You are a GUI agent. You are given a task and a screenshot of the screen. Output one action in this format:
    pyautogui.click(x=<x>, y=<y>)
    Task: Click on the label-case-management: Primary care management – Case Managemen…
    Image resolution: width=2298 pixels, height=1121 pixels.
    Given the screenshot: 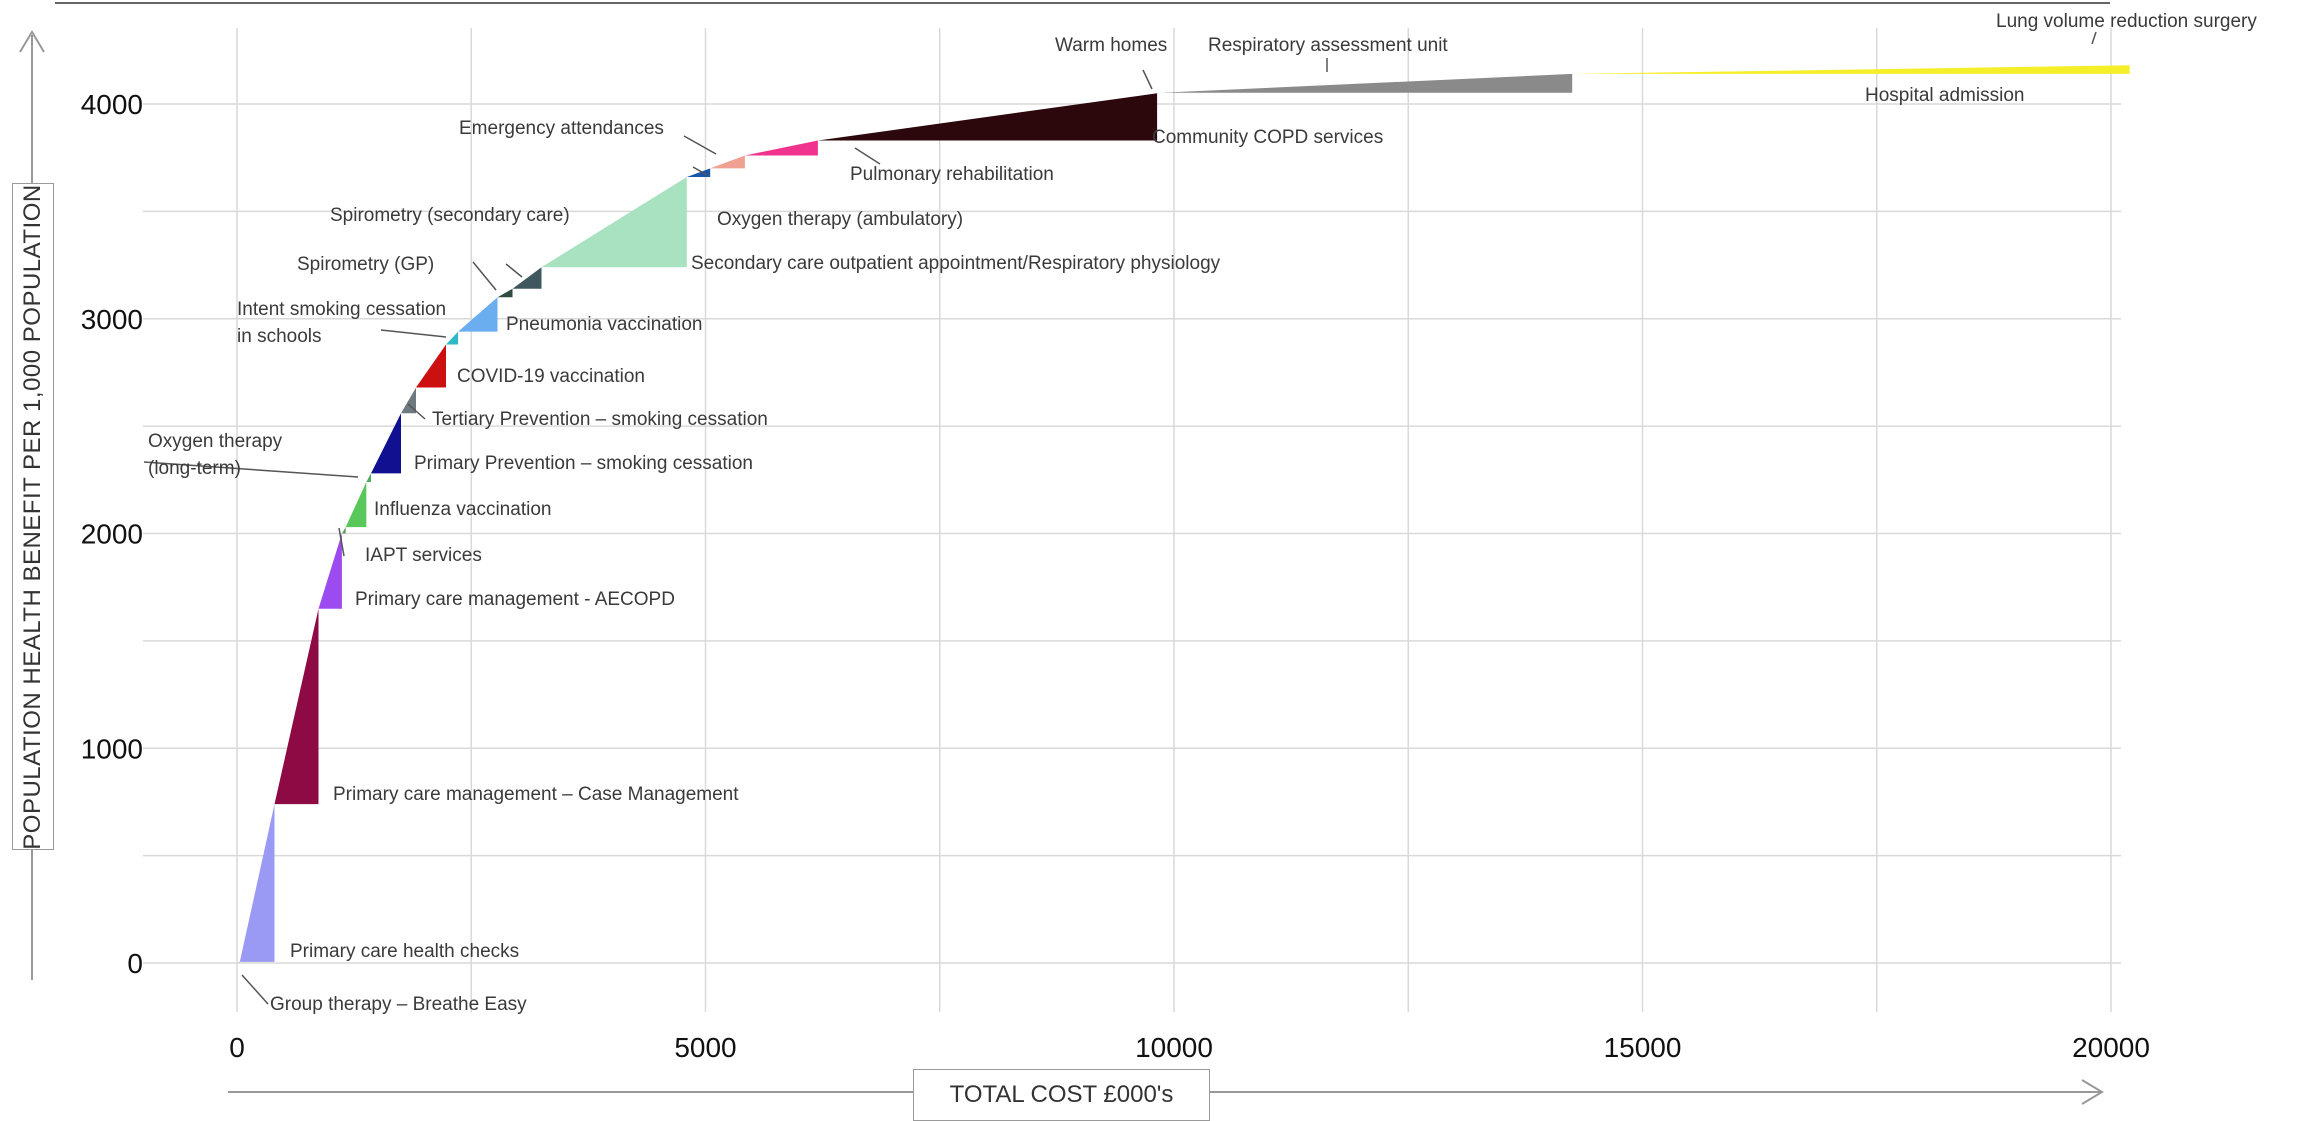 What is the action you would take?
    pyautogui.click(x=536, y=794)
    